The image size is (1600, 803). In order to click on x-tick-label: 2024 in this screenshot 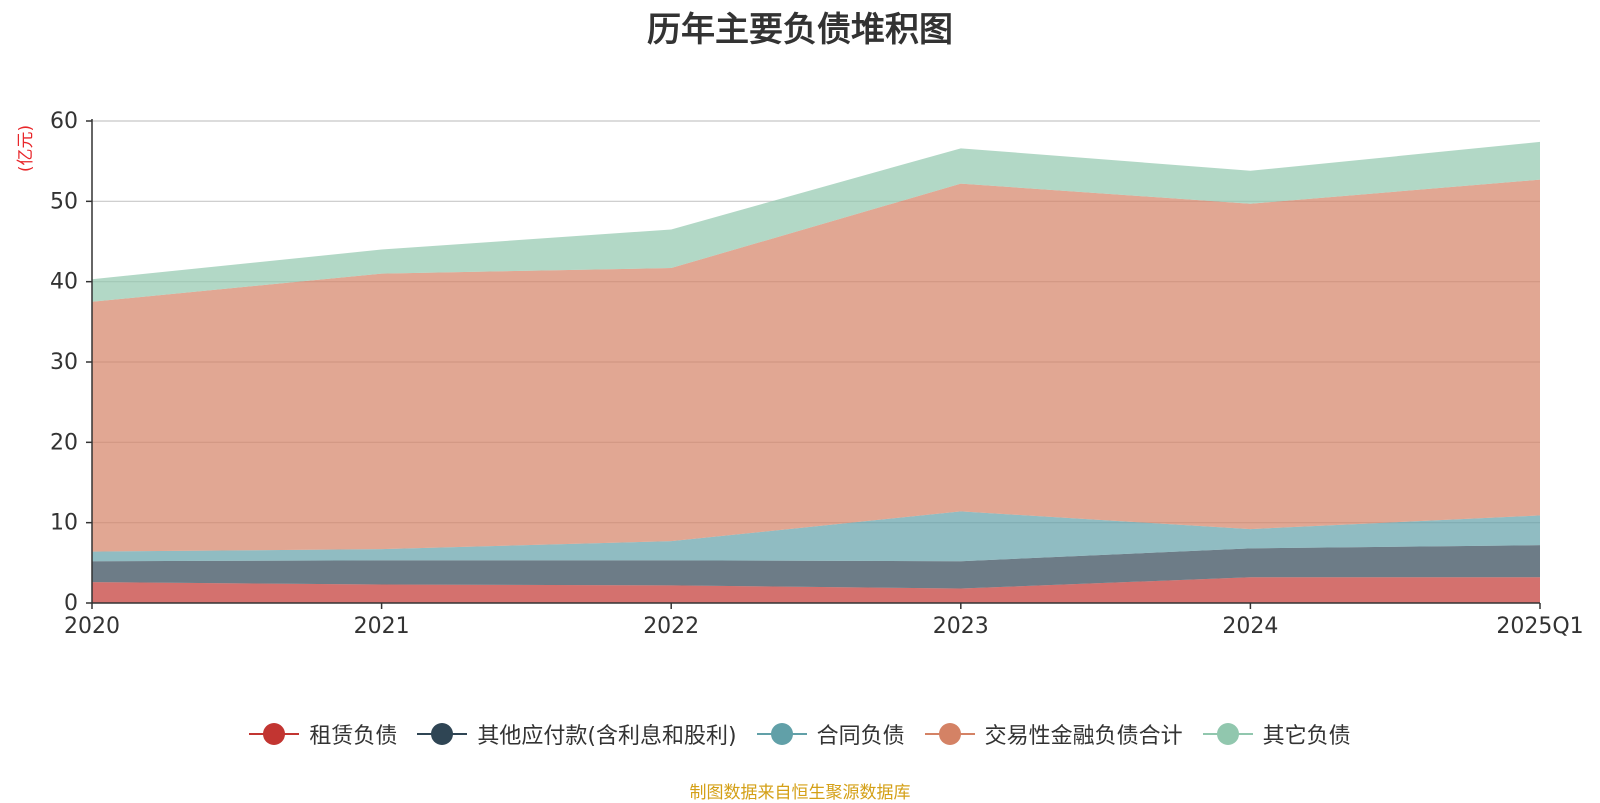, I will do `click(1250, 626)`.